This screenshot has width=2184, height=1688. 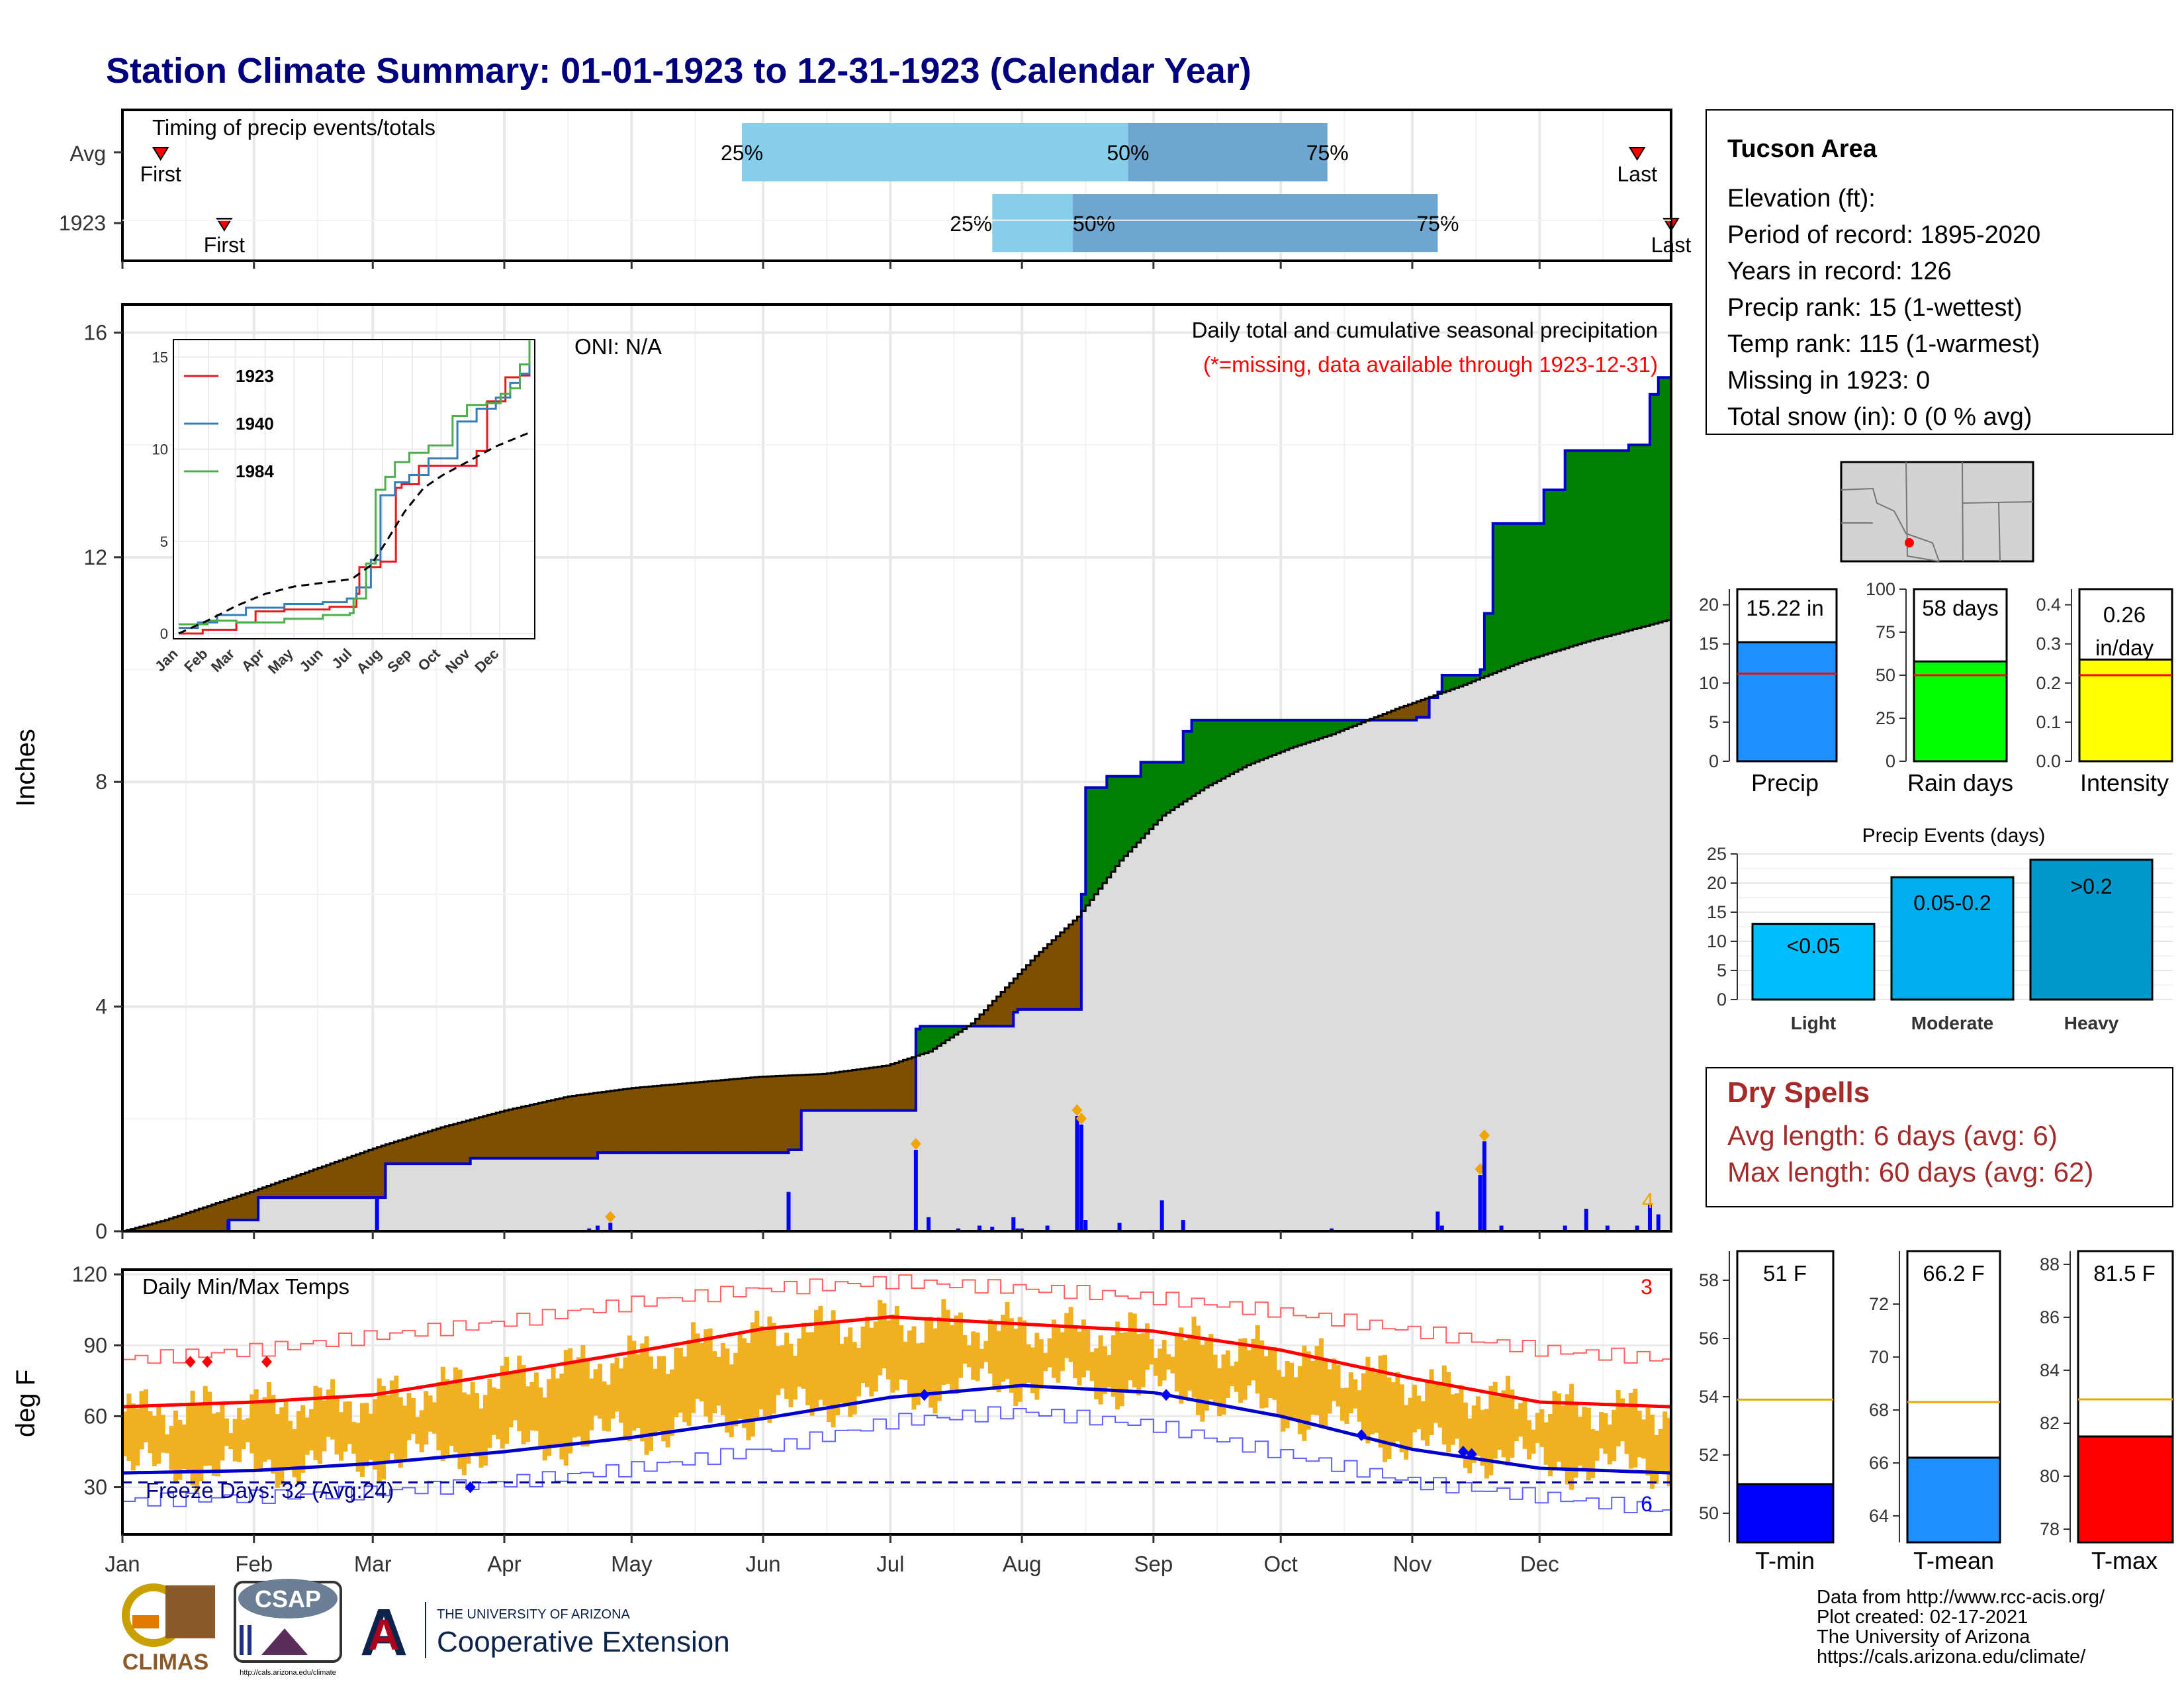 I want to click on inset-x-tick-label: Sep, so click(x=399, y=660).